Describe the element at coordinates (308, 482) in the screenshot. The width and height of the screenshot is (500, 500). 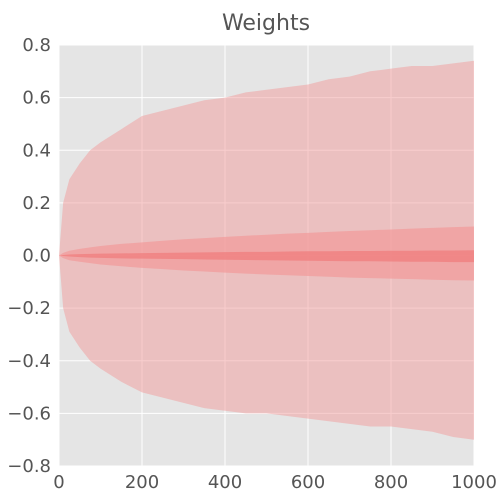
I see `x-tick-label: 600` at that location.